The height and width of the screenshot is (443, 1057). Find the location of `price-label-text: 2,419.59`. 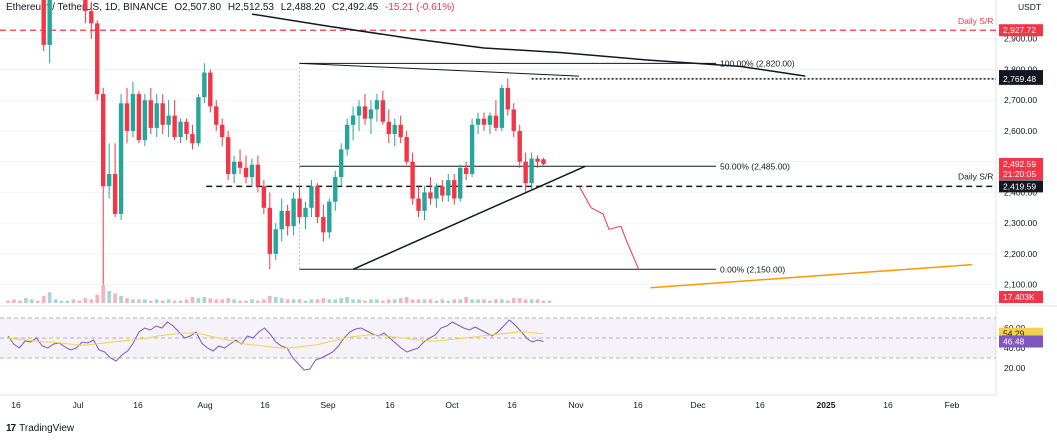

price-label-text: 2,419.59 is located at coordinates (1019, 186).